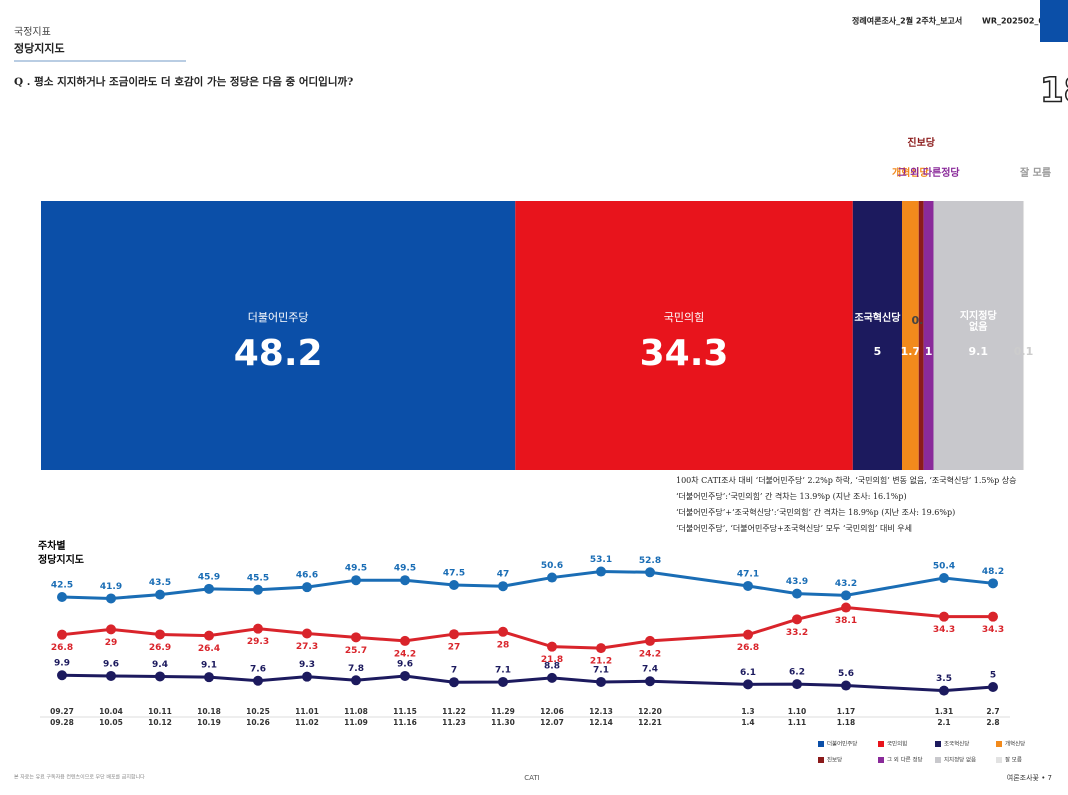 The height and width of the screenshot is (795, 1068). Describe the element at coordinates (111, 711) in the screenshot. I see `x-tick-label: 10.04` at that location.